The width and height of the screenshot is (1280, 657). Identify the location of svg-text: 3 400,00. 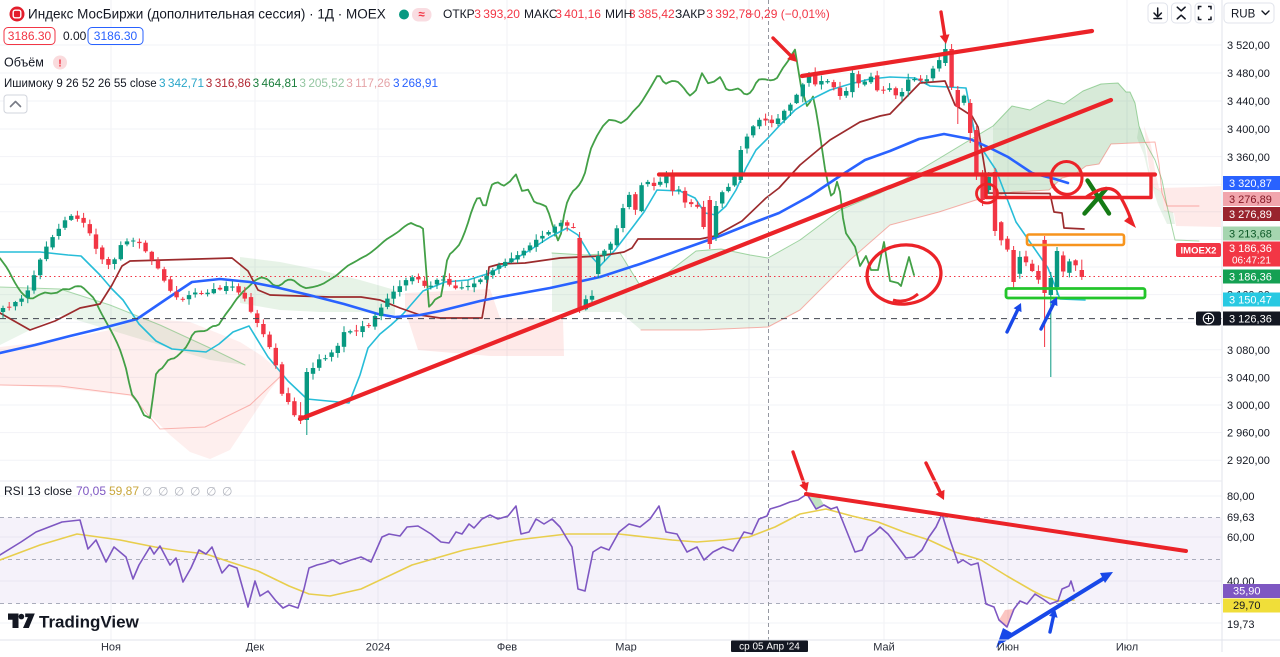
(1248, 130).